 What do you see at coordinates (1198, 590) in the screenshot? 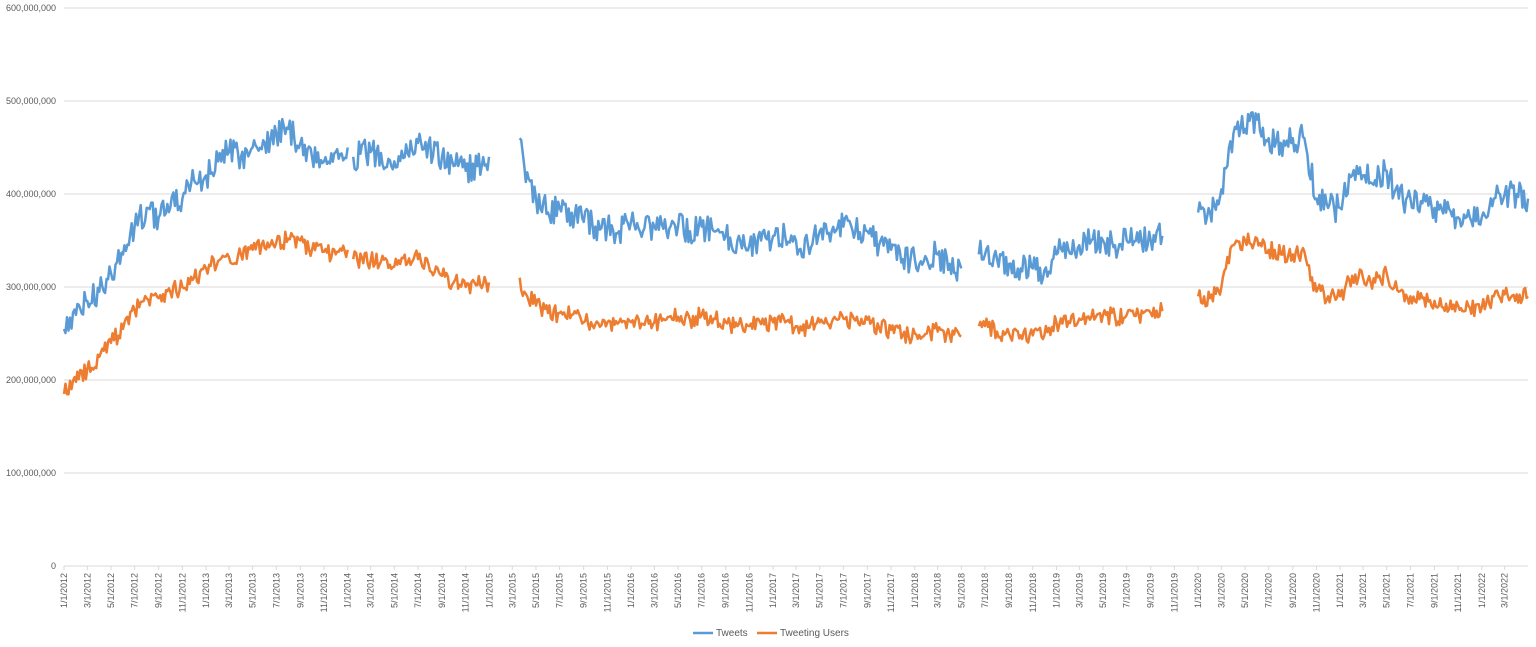
I see `x-tick-label: 1/1/2020` at bounding box center [1198, 590].